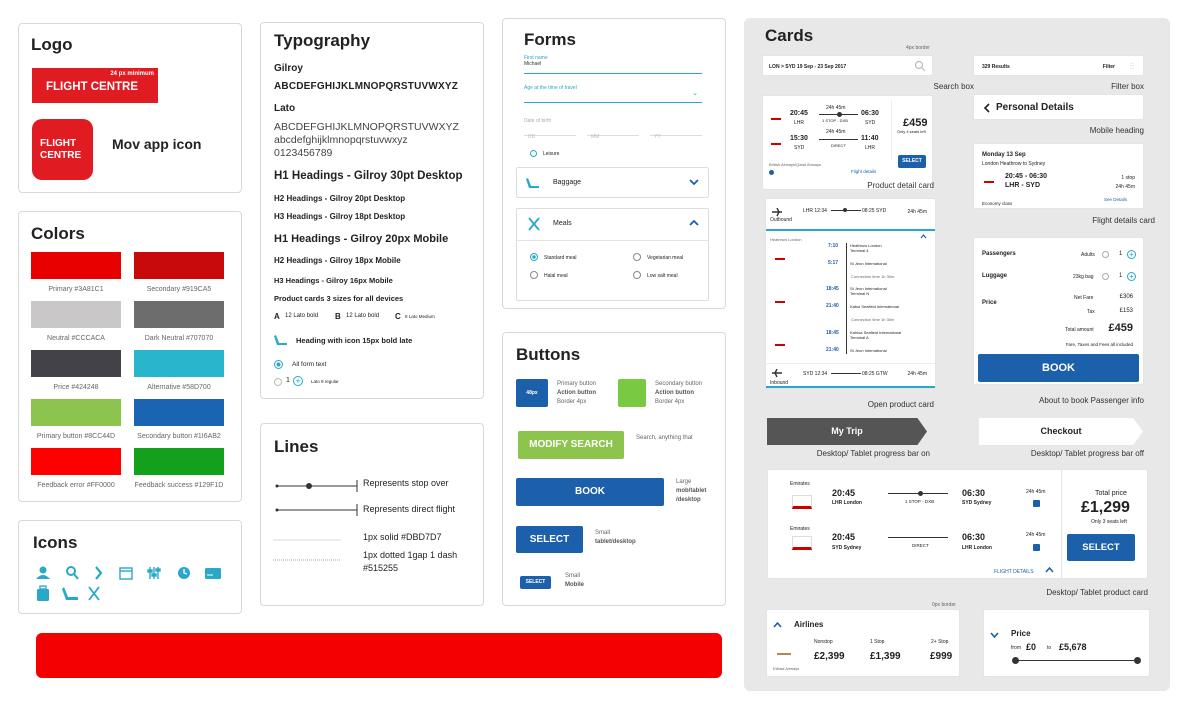  What do you see at coordinates (303, 153) in the screenshot?
I see `font2-digits: 0123456789` at bounding box center [303, 153].